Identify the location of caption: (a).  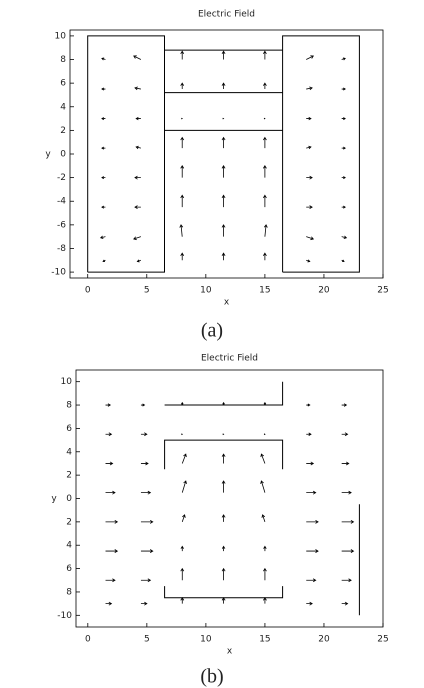
(212, 331).